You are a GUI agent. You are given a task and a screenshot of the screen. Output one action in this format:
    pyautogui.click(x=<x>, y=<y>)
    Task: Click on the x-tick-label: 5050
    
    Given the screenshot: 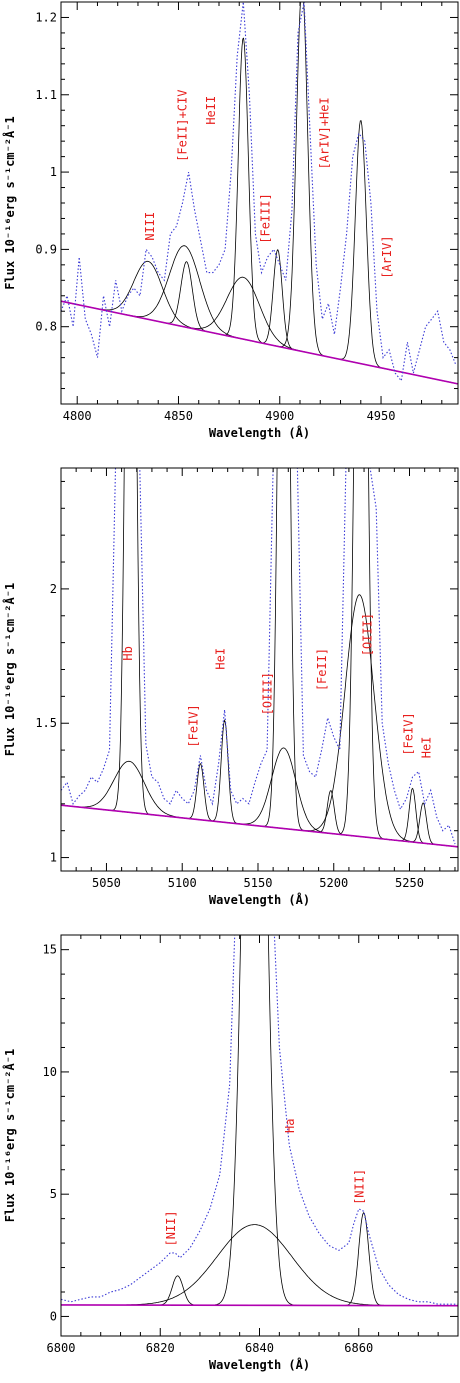 What is the action you would take?
    pyautogui.click(x=106, y=883)
    